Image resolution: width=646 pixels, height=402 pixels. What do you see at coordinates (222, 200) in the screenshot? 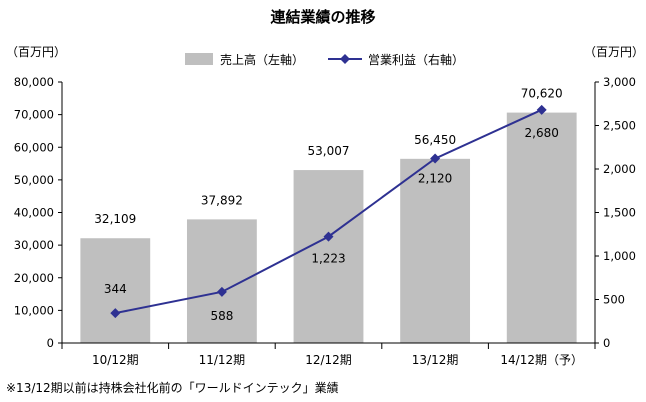
I see `sales-data-label: 37,892` at bounding box center [222, 200].